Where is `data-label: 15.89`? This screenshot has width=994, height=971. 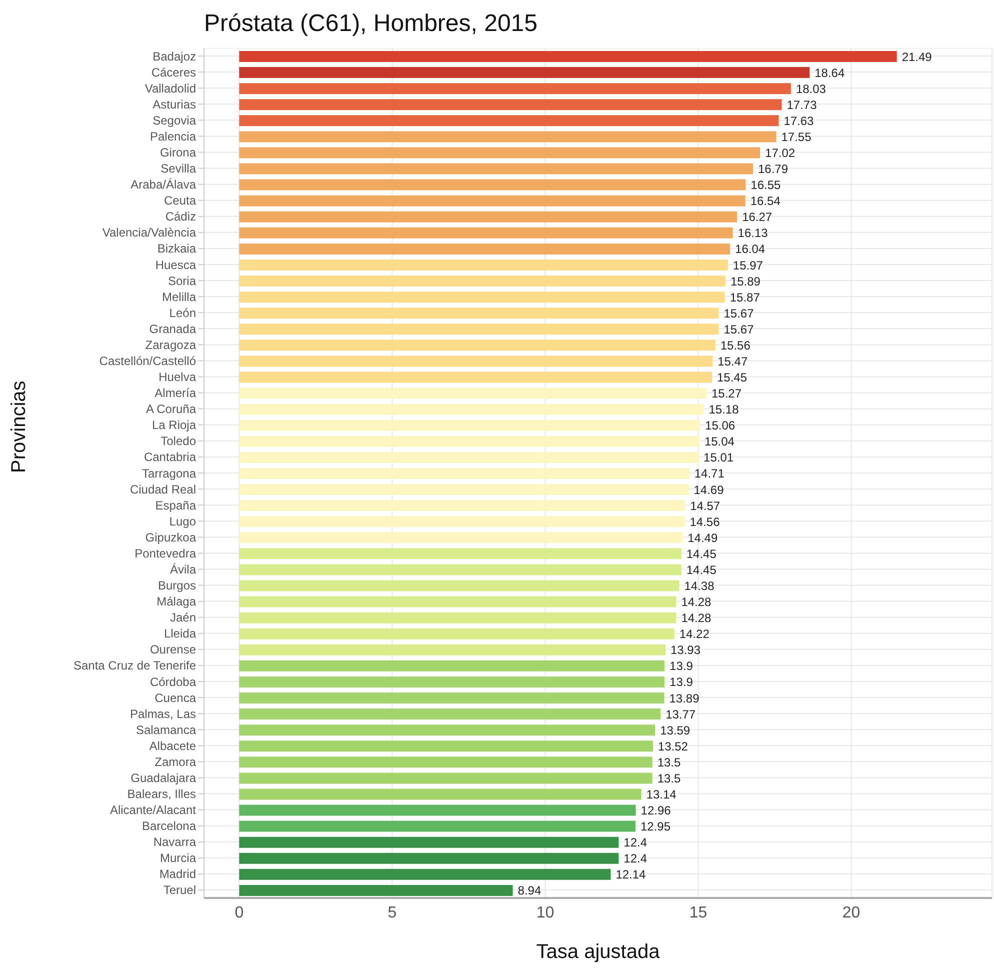
data-label: 15.89 is located at coordinates (745, 281).